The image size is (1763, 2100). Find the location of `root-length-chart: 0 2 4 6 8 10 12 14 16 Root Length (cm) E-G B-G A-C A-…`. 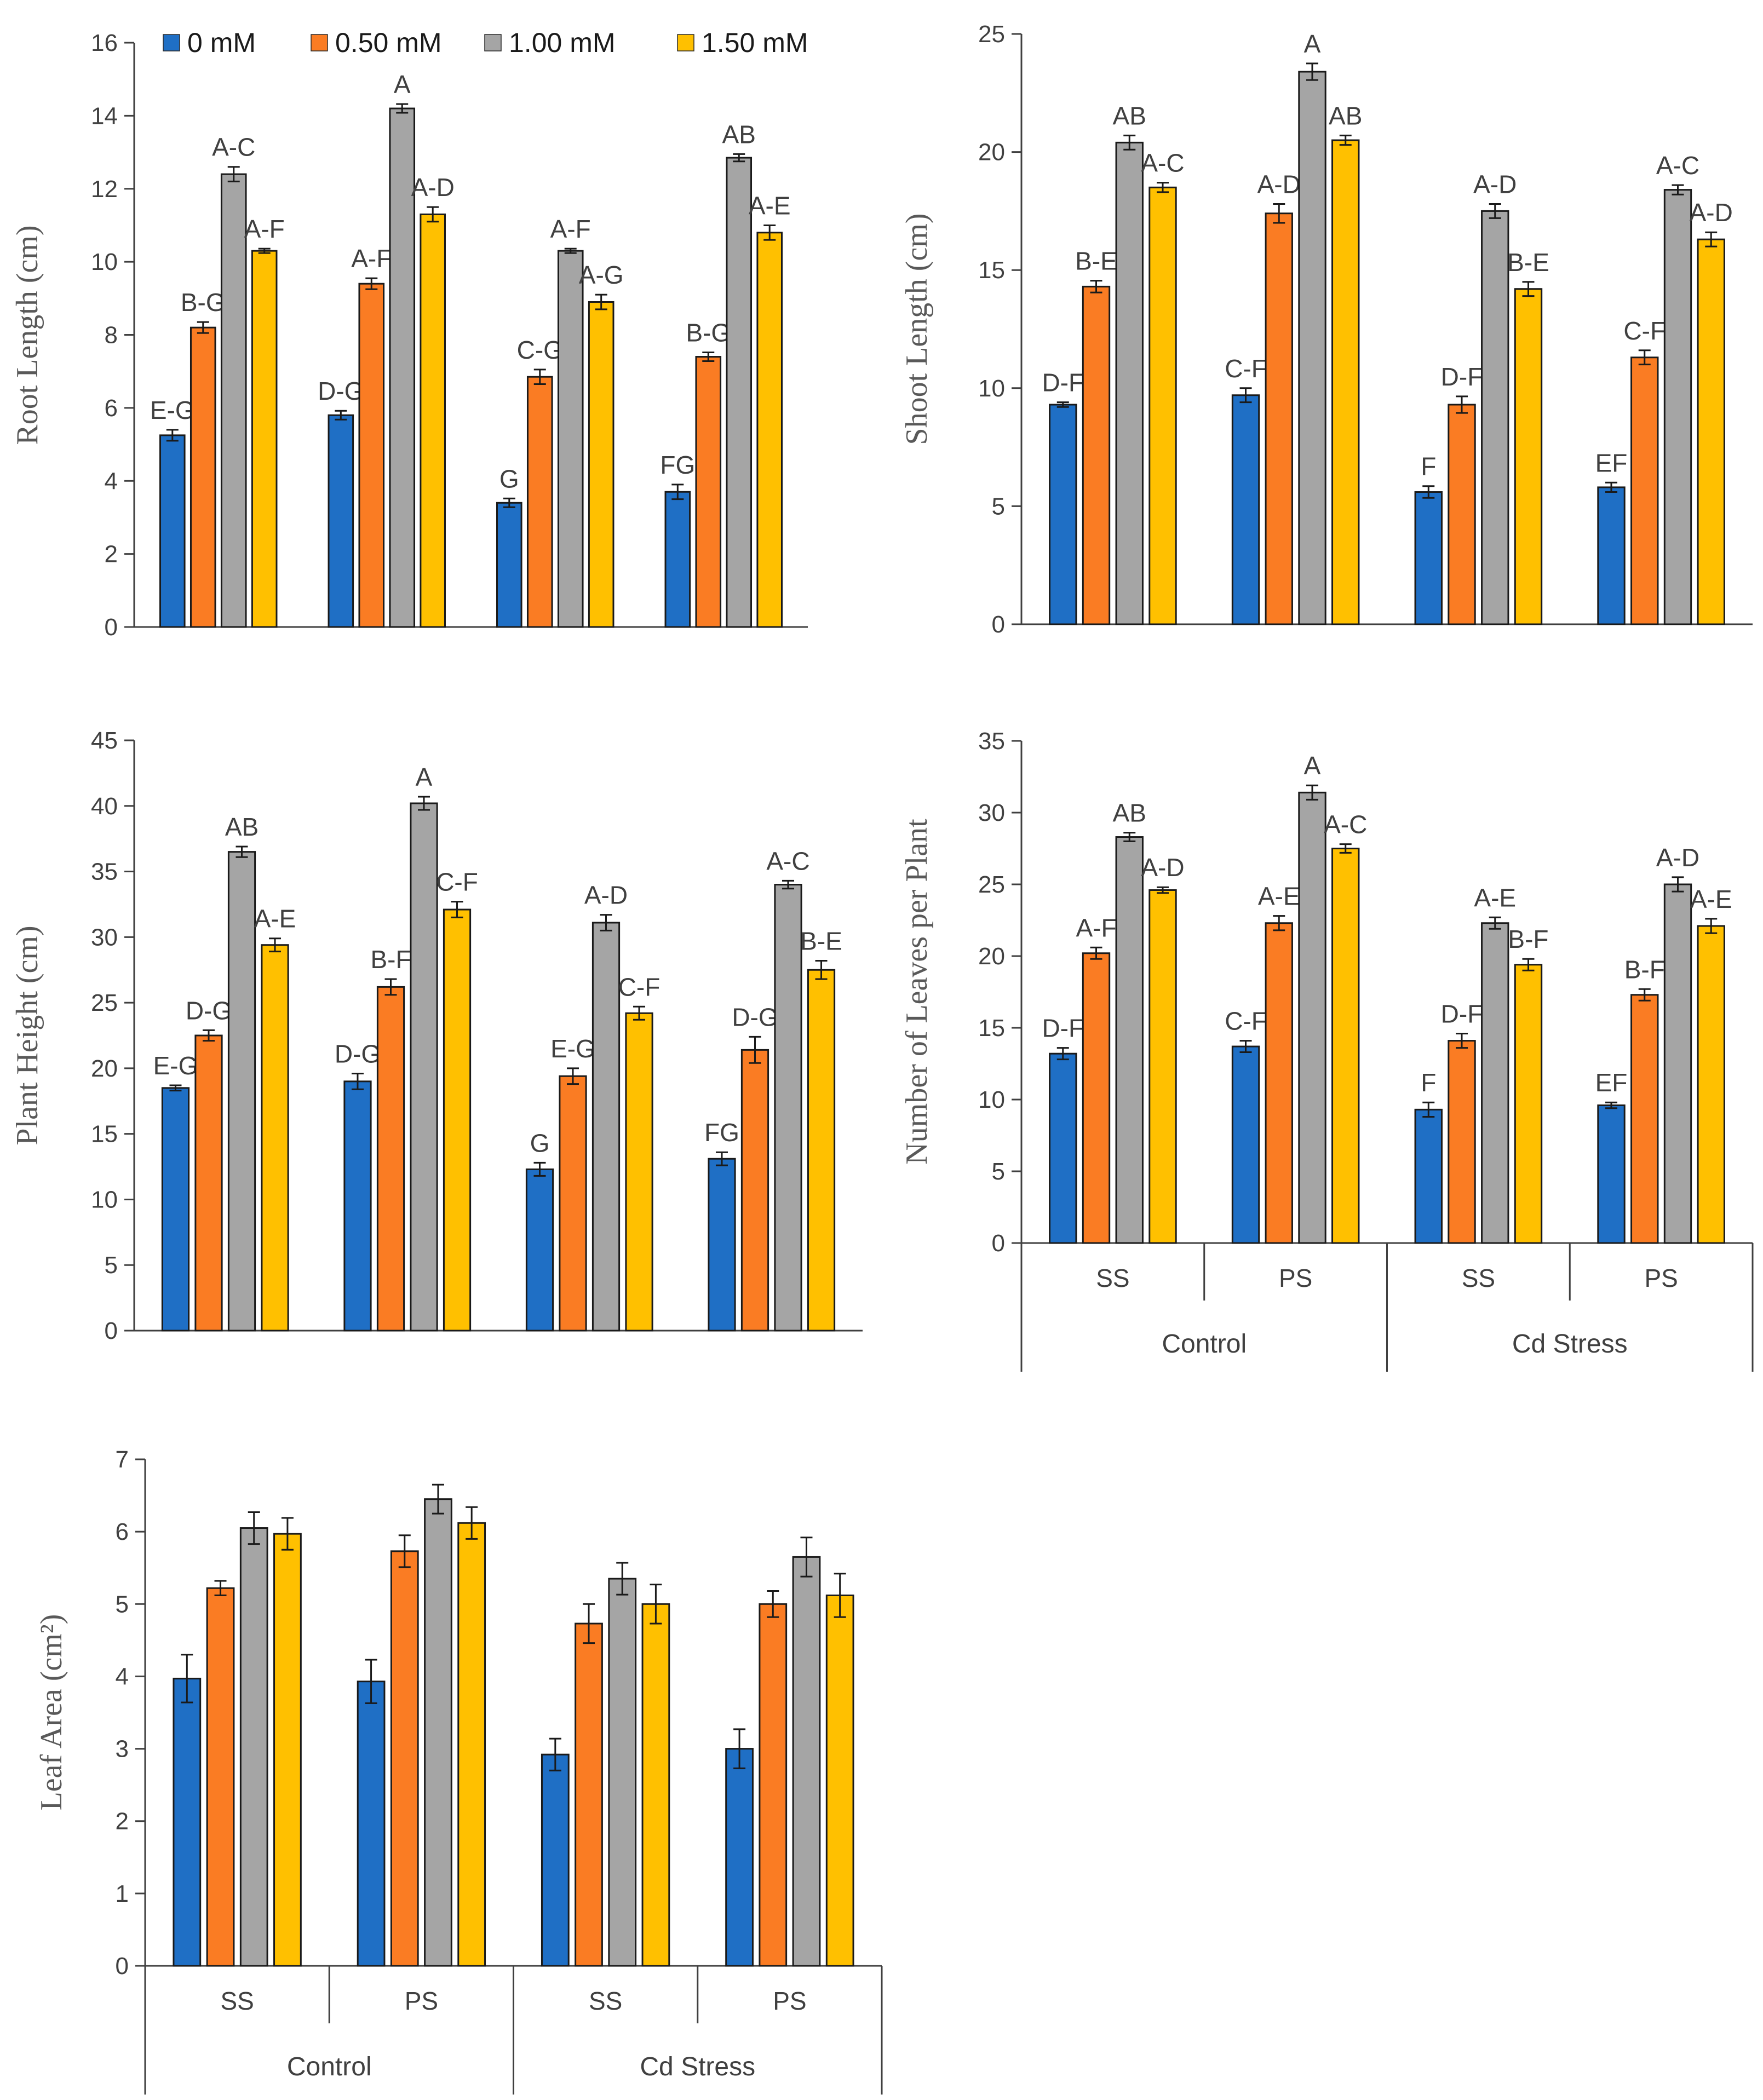

root-length-chart: 0 2 4 6 8 10 12 14 16 Root Length (cm) E-G B-G A-C A-… is located at coordinates (409, 335).